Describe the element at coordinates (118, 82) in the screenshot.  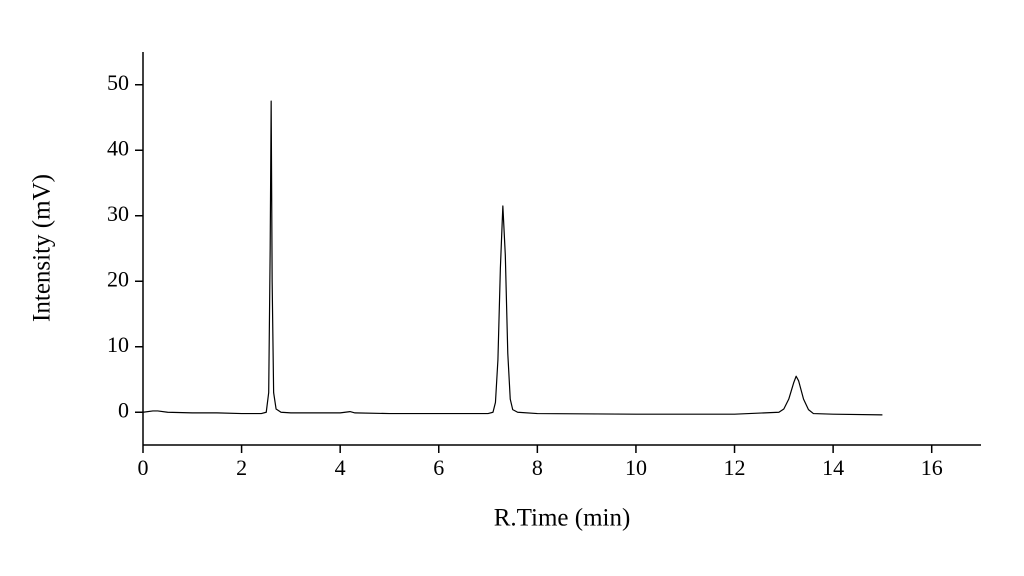
I see `y-tick-label: 50` at that location.